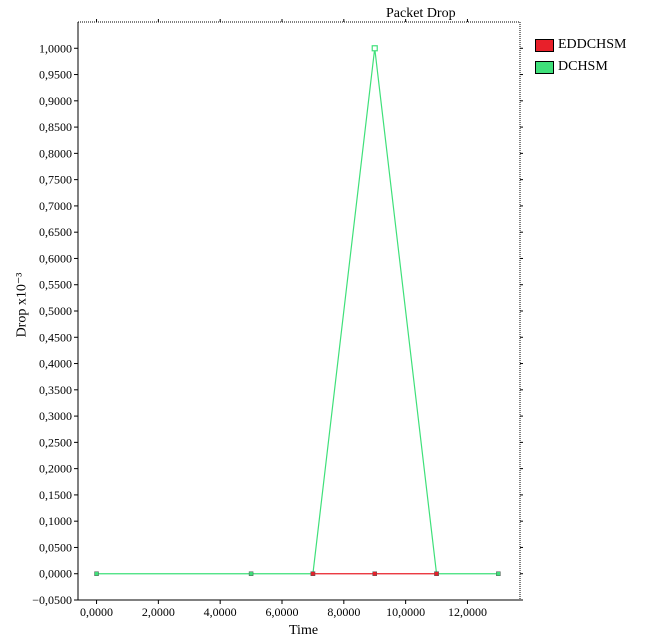  I want to click on y-tick-label: 0,0000, so click(55, 574).